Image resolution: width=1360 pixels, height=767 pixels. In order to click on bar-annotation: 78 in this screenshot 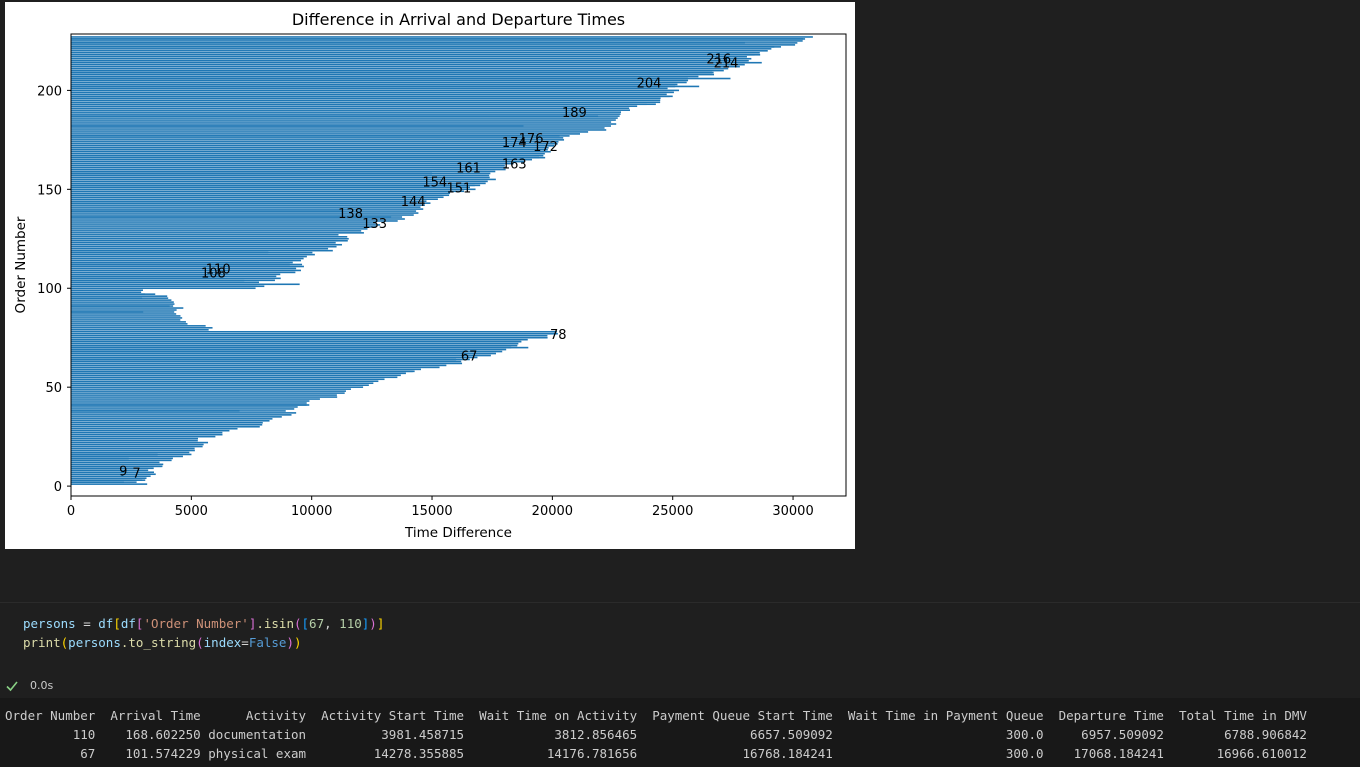, I will do `click(558, 335)`.